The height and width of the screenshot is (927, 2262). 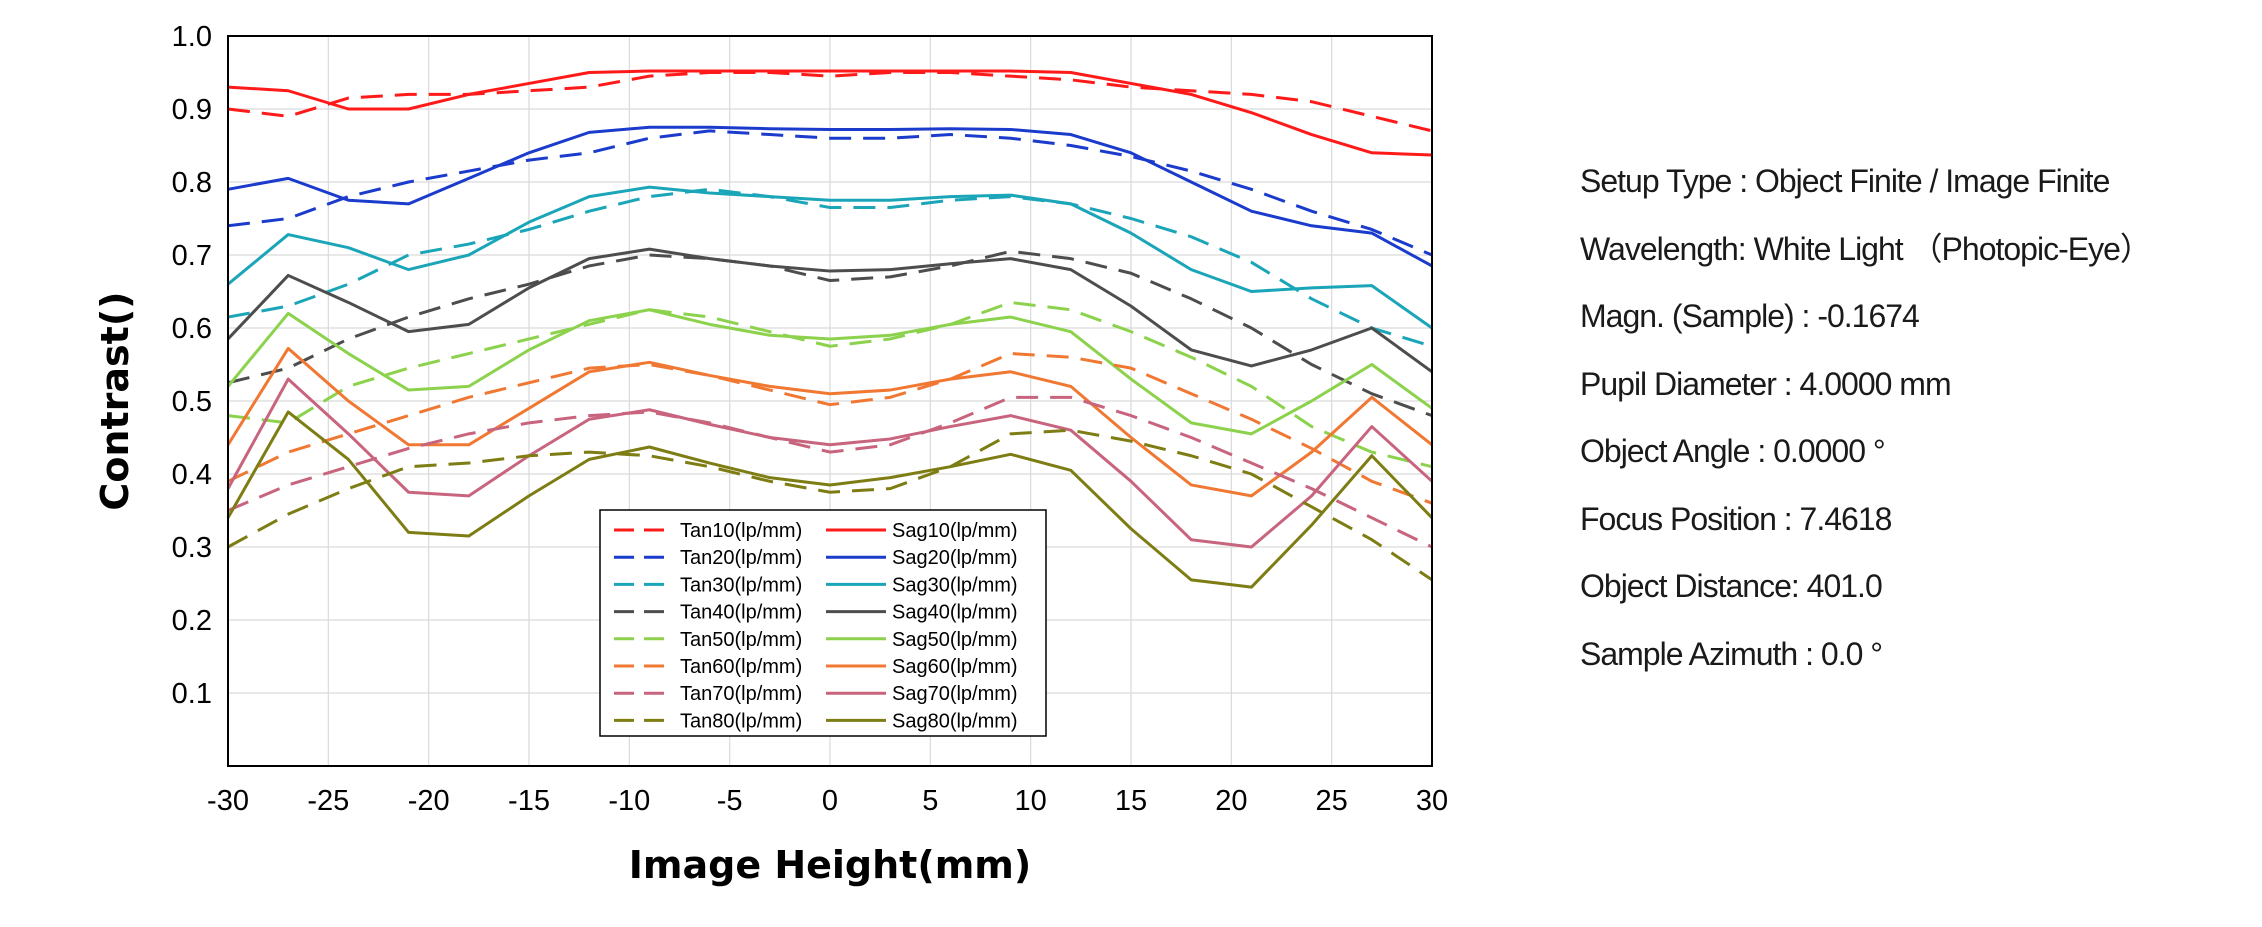 What do you see at coordinates (1733, 451) in the screenshot?
I see `object-angle-text: Object Angle : 0.0000 °` at bounding box center [1733, 451].